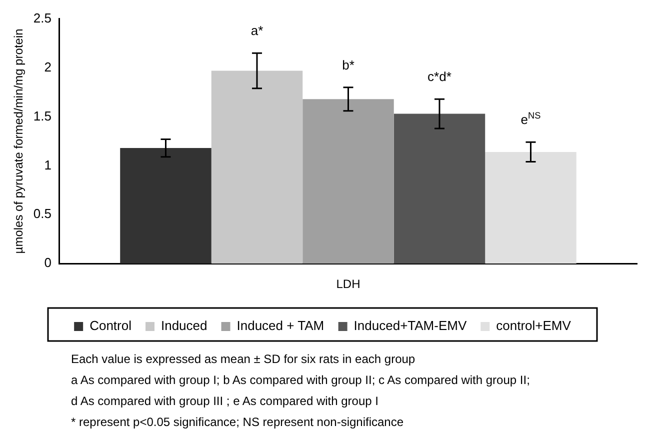  Describe the element at coordinates (48, 262) in the screenshot. I see `y-tick-label: 0` at that location.